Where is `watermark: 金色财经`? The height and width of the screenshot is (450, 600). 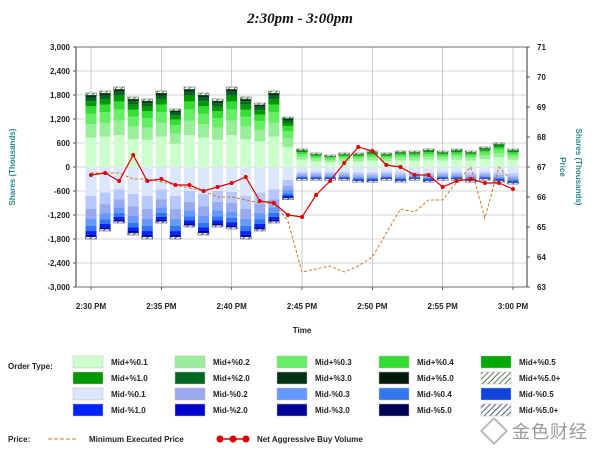
watermark: 金色财经 is located at coordinates (533, 431).